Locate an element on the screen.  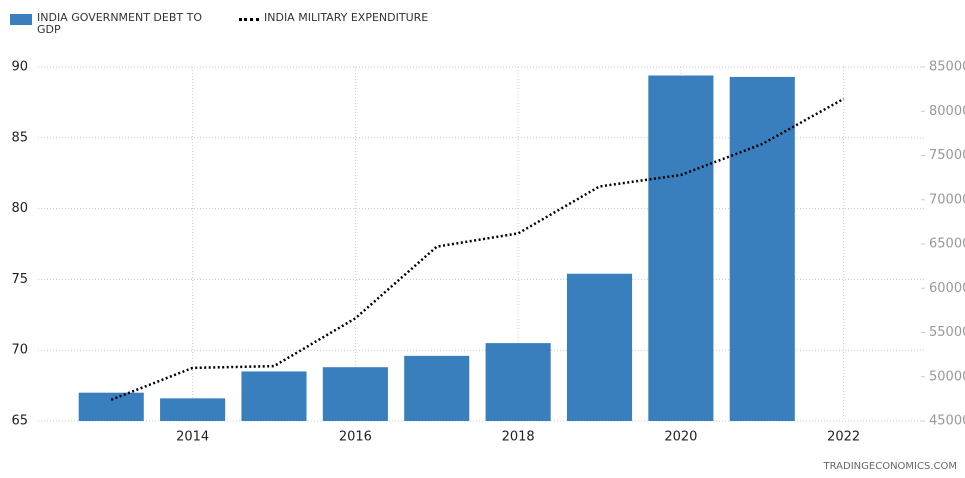
y2-tick-label: 65000 is located at coordinates (947, 244).